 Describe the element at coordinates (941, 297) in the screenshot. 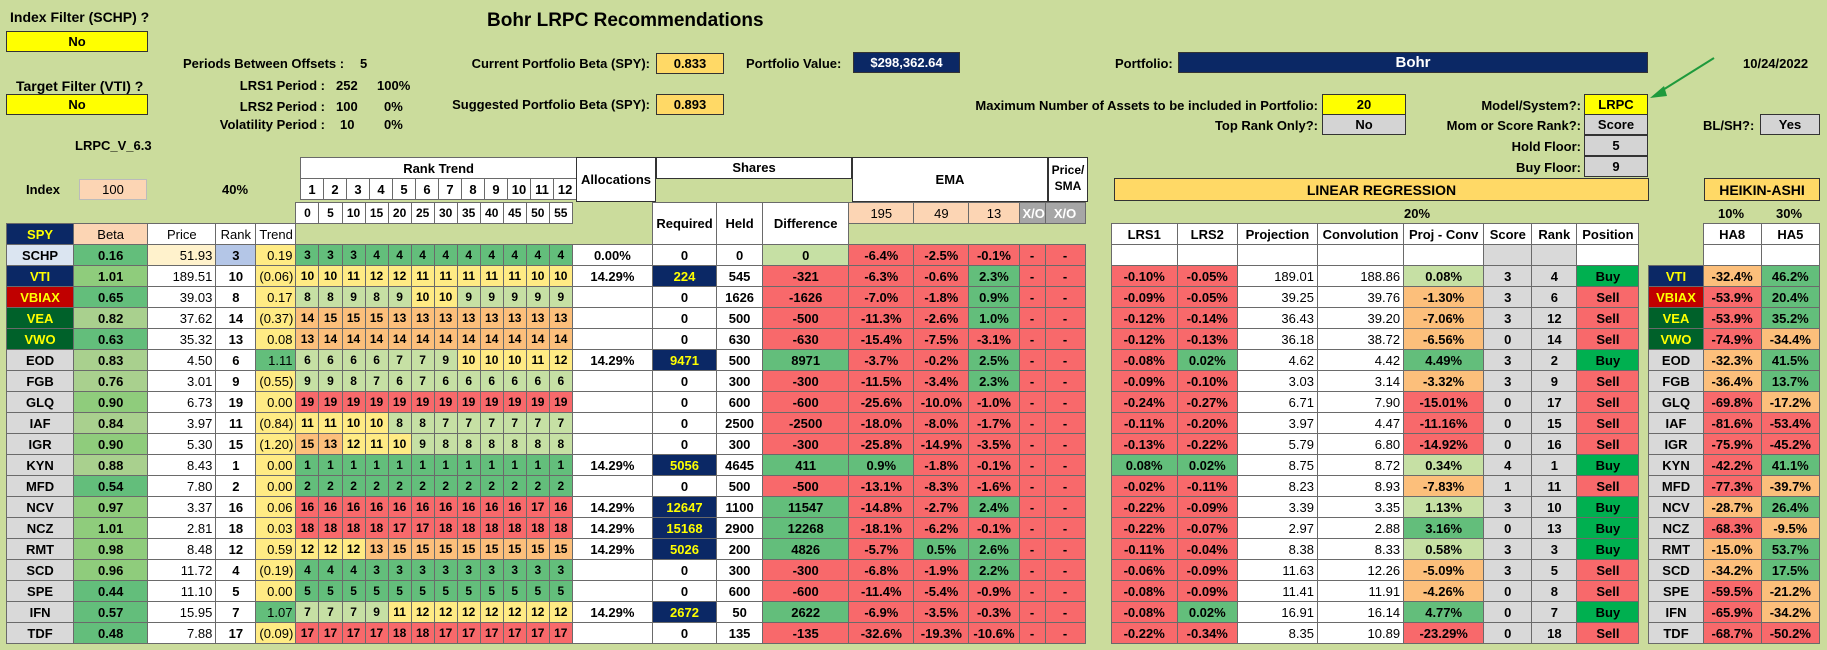

I see `ema-49-cell: -1.8%` at that location.